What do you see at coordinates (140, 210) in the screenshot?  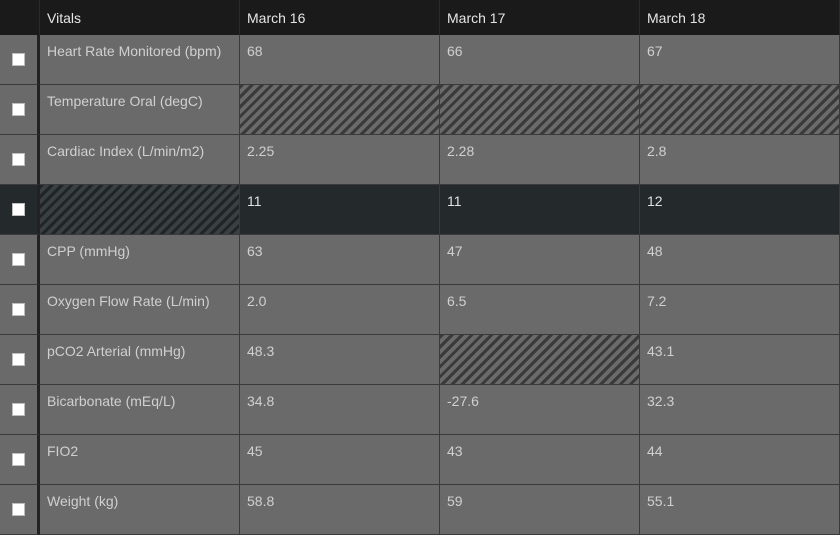 I see `empty-label-cell` at bounding box center [140, 210].